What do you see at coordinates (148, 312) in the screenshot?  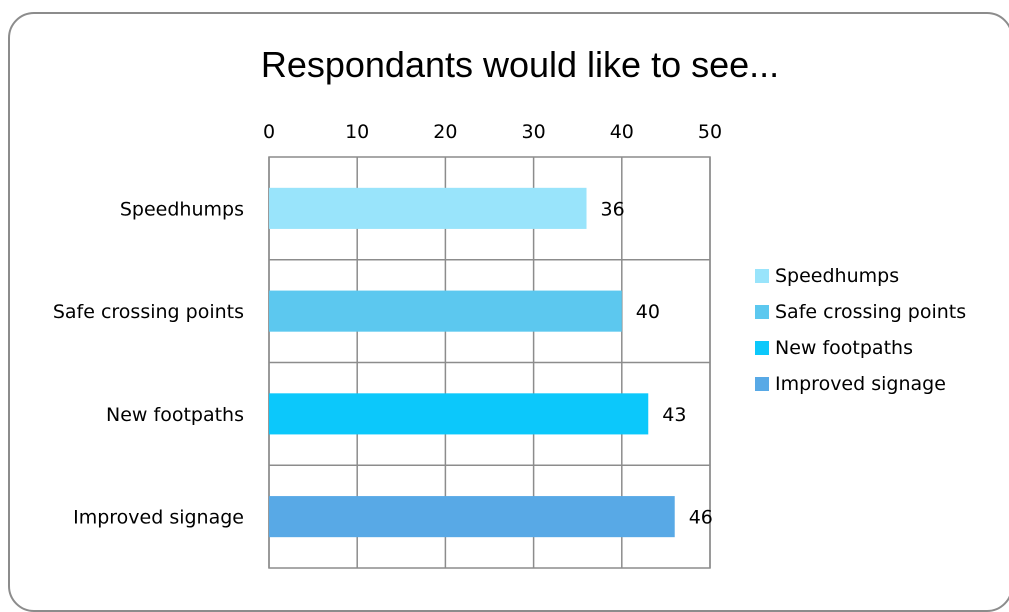 I see `category-label: Safe crossing points` at bounding box center [148, 312].